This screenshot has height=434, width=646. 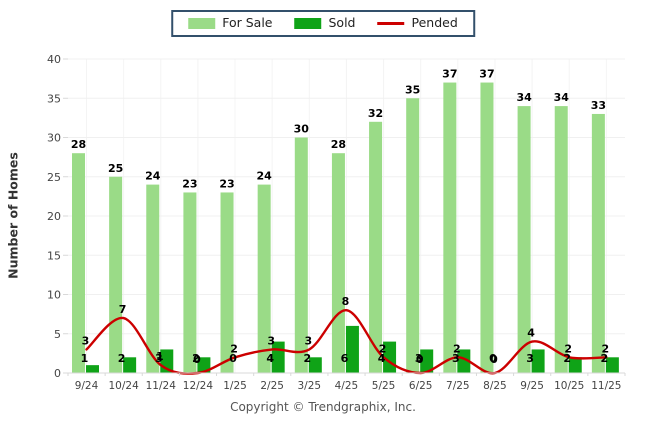 What do you see at coordinates (160, 356) in the screenshot?
I see `pended-value-label: 1` at bounding box center [160, 356].